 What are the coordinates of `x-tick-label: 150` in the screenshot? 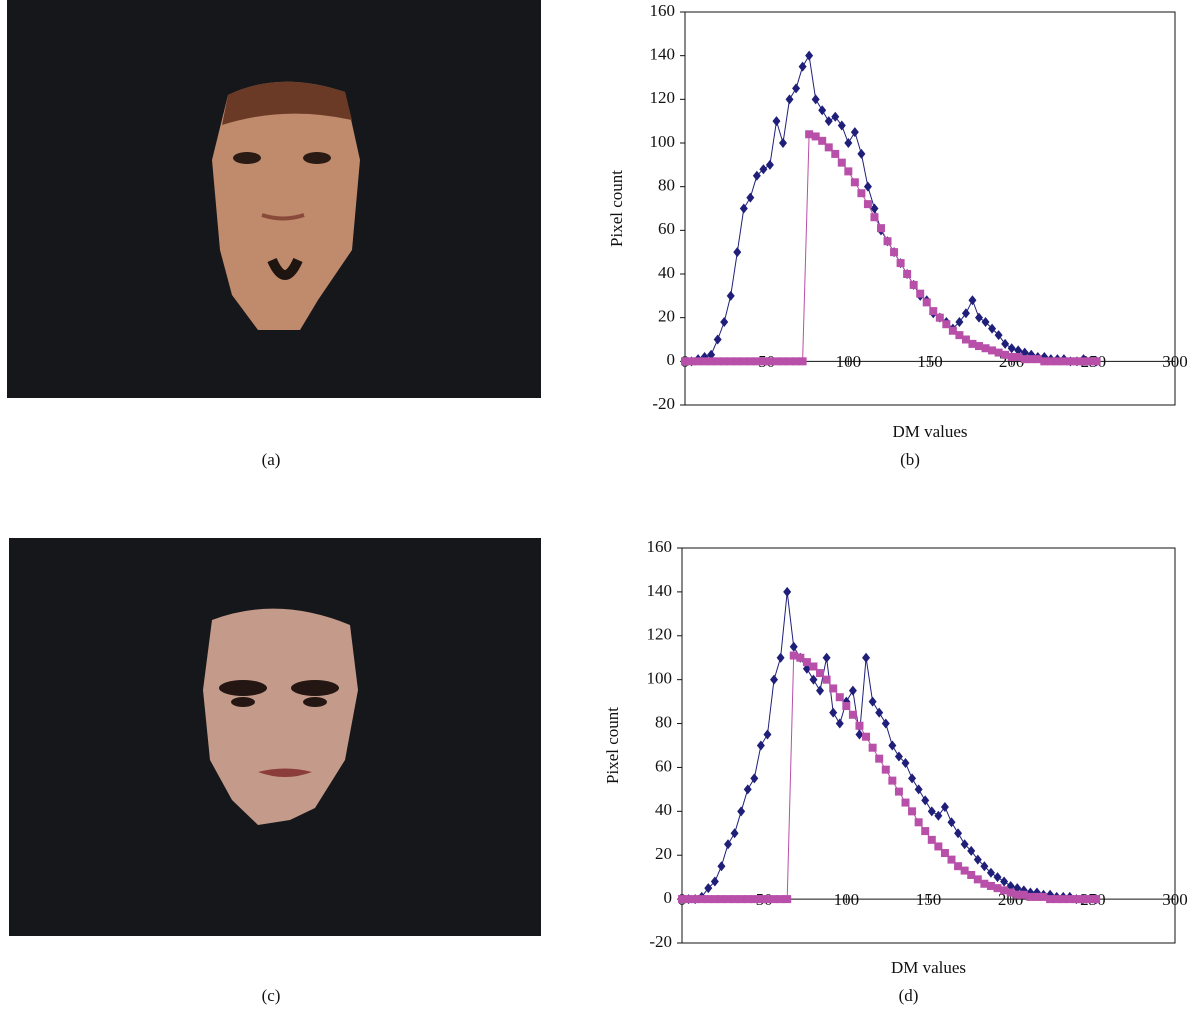 It's located at (930, 361).